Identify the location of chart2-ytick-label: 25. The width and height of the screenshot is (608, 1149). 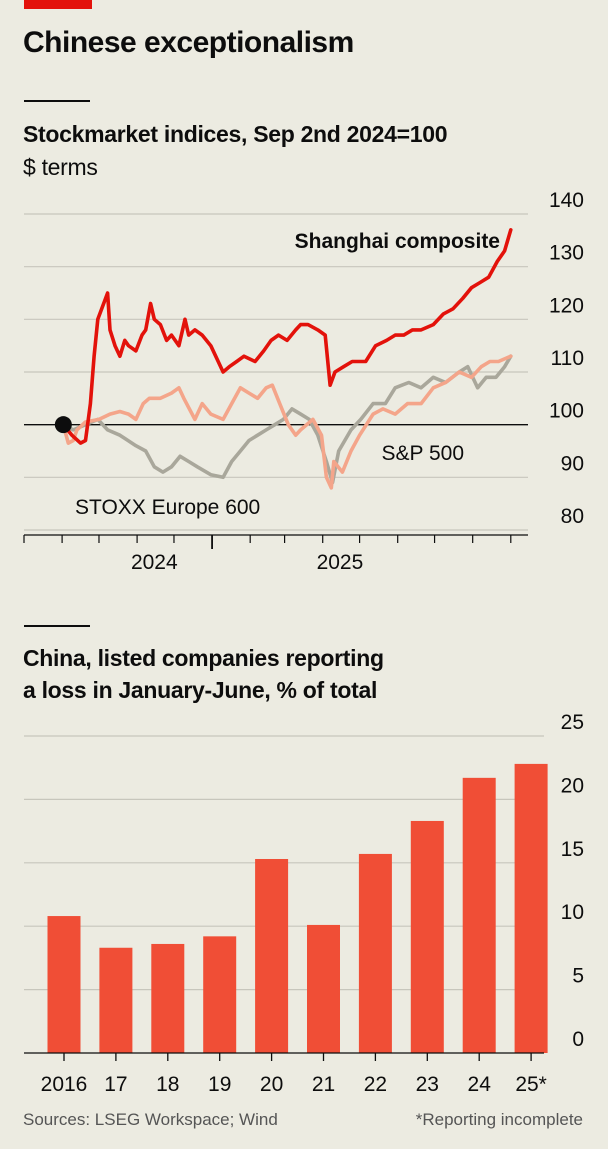
(572, 722).